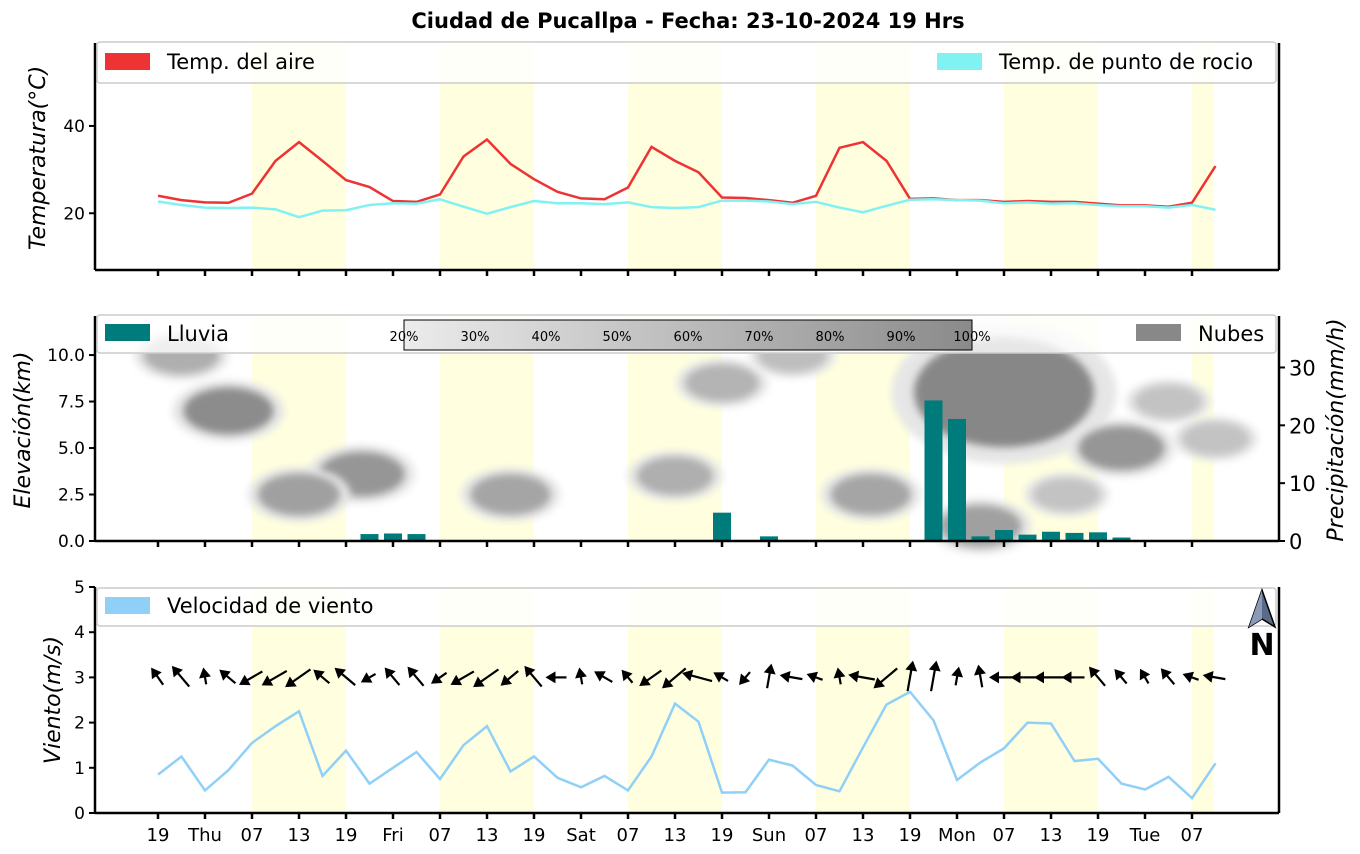 This screenshot has width=1360, height=854. Describe the element at coordinates (686, 607) in the screenshot. I see `wind-legend: Velocidad de viento` at that location.